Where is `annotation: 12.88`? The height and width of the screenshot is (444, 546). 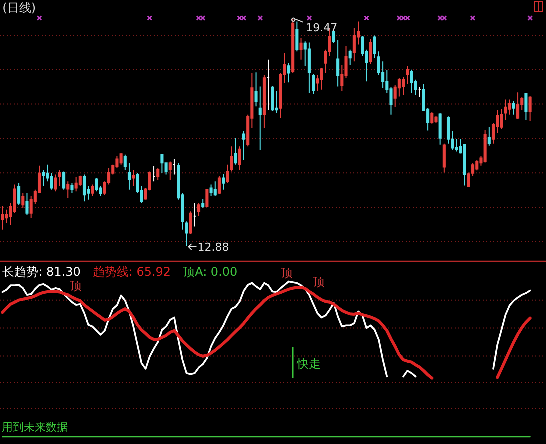 annotation: 12.88 is located at coordinates (214, 247).